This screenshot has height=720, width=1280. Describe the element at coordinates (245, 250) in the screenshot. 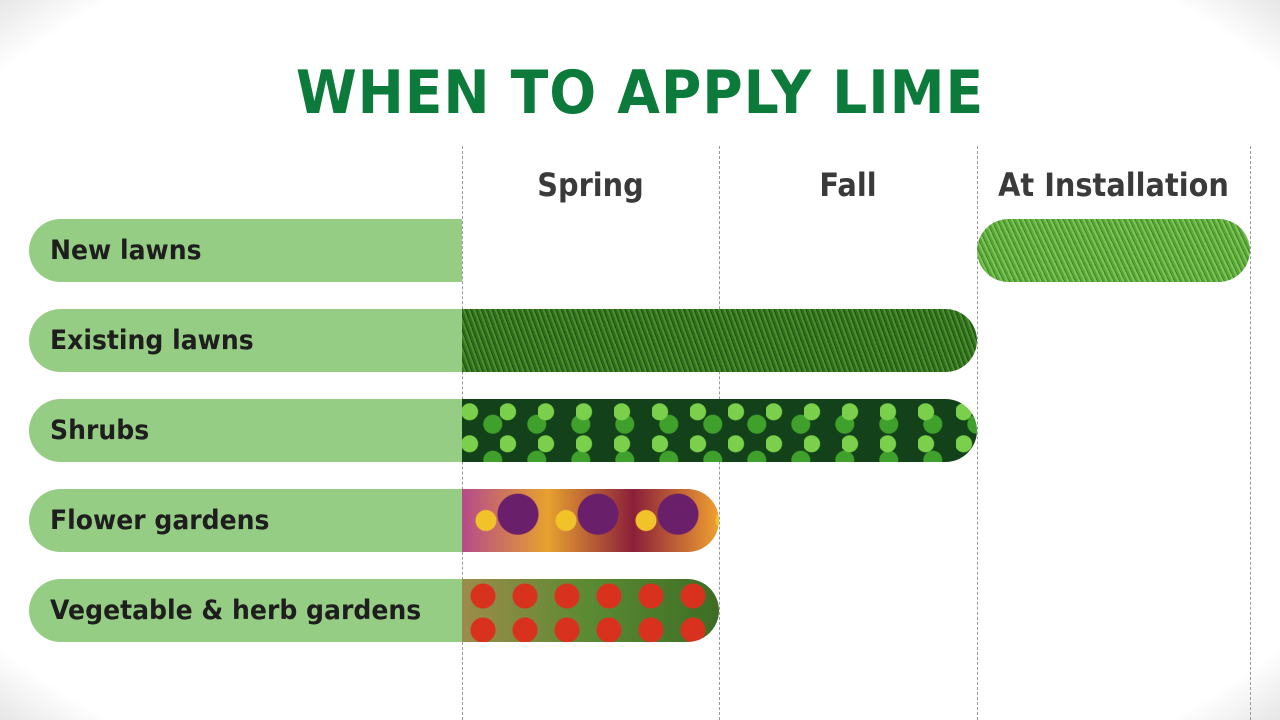

I see `row-label: New lawns` at that location.